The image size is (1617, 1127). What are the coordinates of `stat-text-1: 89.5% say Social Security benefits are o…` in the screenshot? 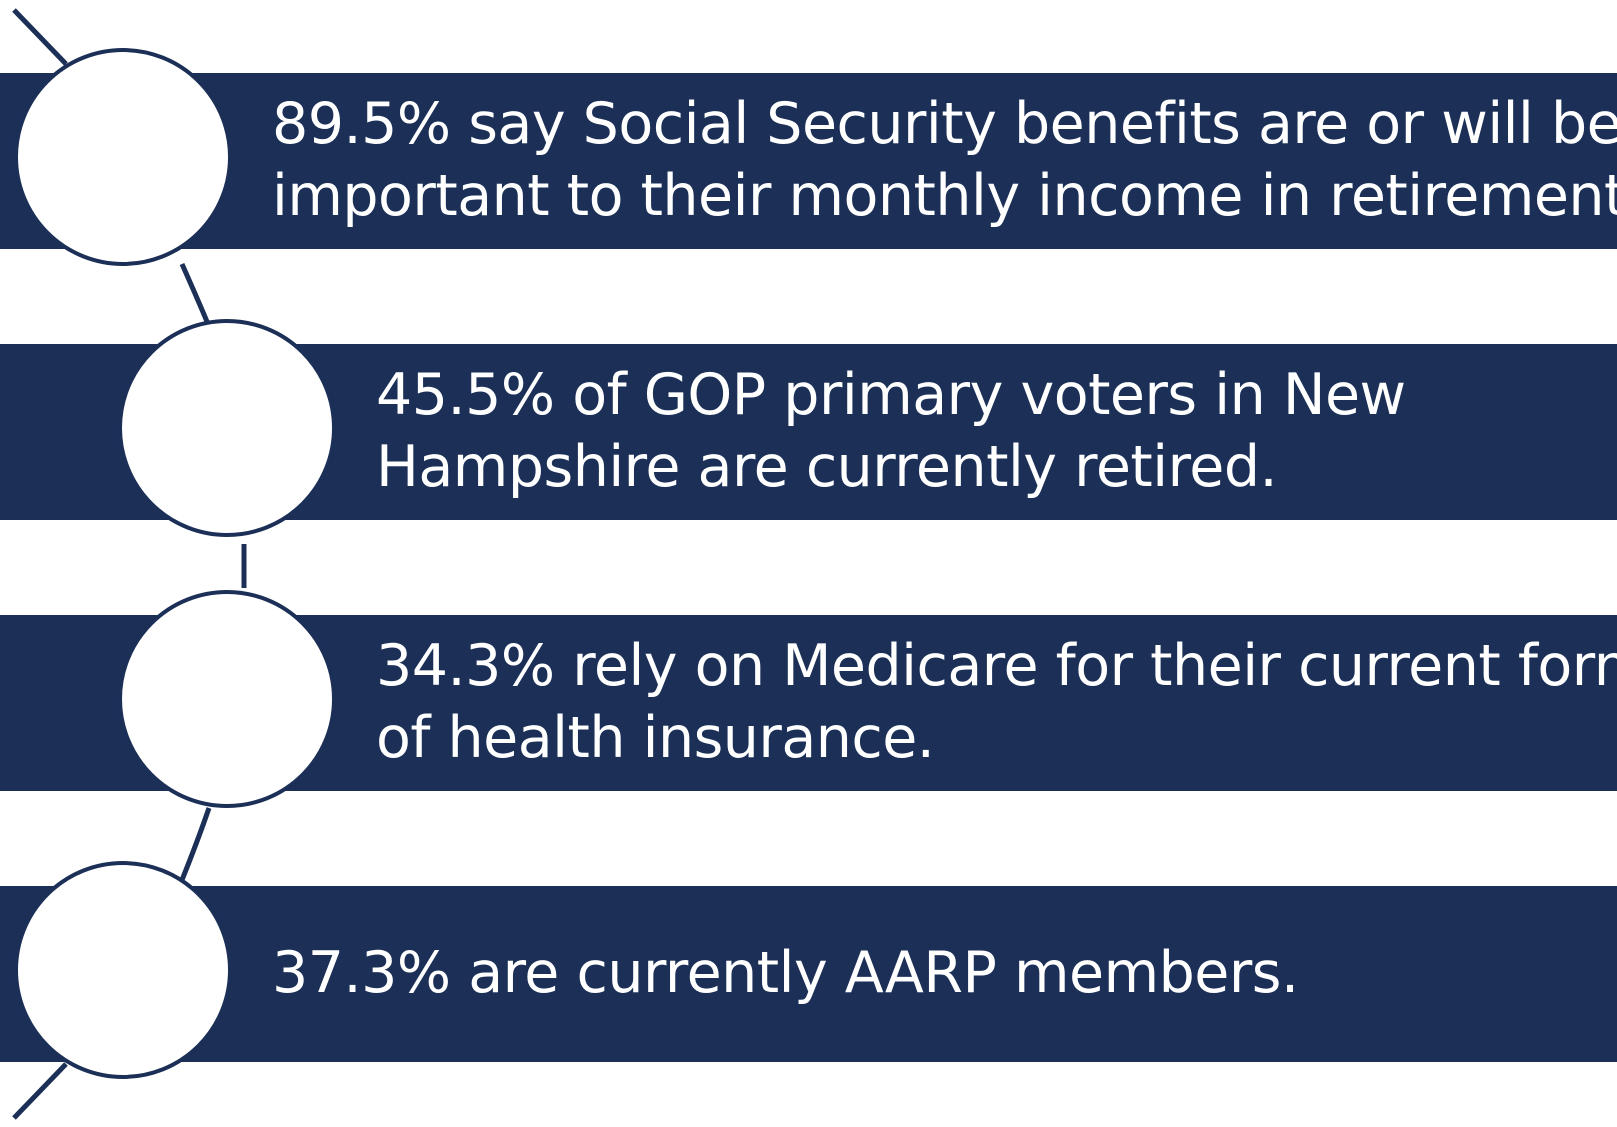 It's located at (944, 160).